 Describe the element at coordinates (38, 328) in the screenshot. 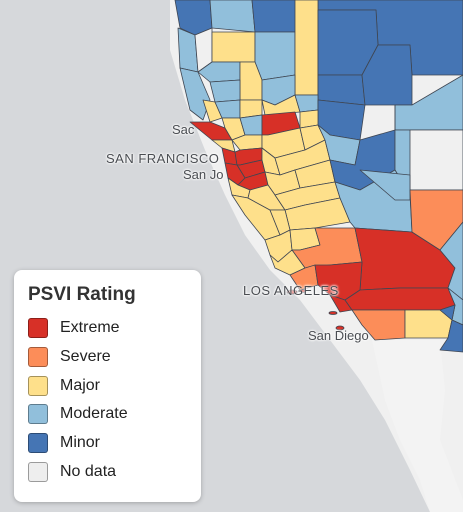

I see `legend-swatch-extreme` at that location.